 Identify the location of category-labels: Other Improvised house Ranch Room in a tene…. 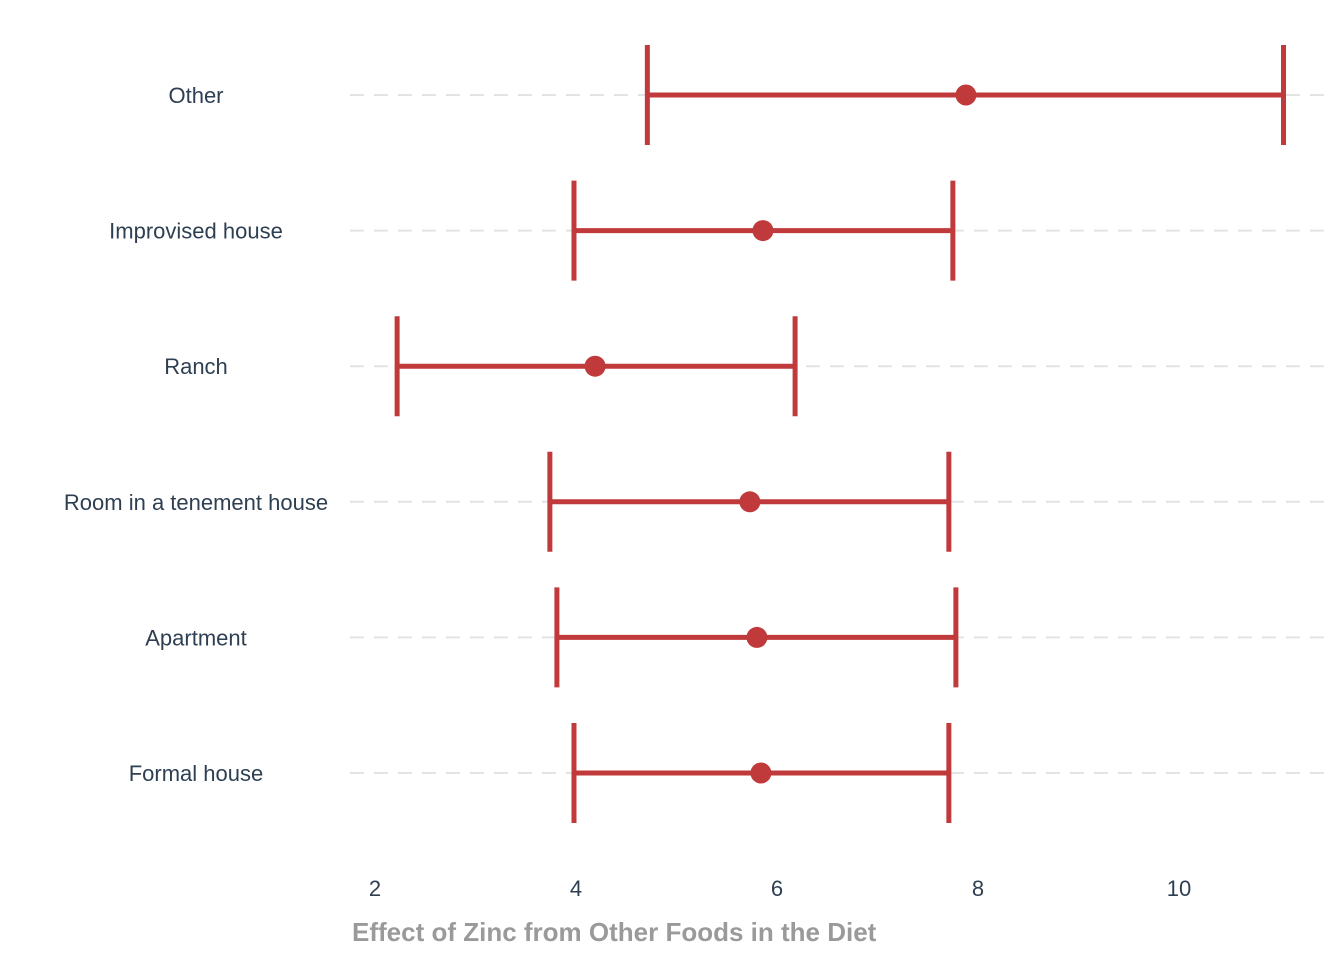
(196, 434).